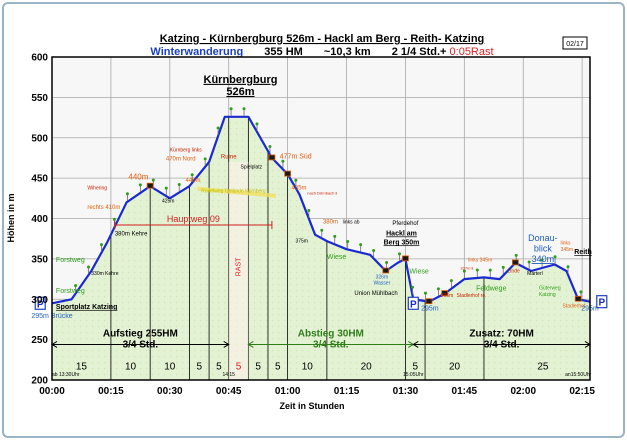 The image size is (627, 440). Describe the element at coordinates (301, 242) in the screenshot. I see `annotation: 375m` at that location.